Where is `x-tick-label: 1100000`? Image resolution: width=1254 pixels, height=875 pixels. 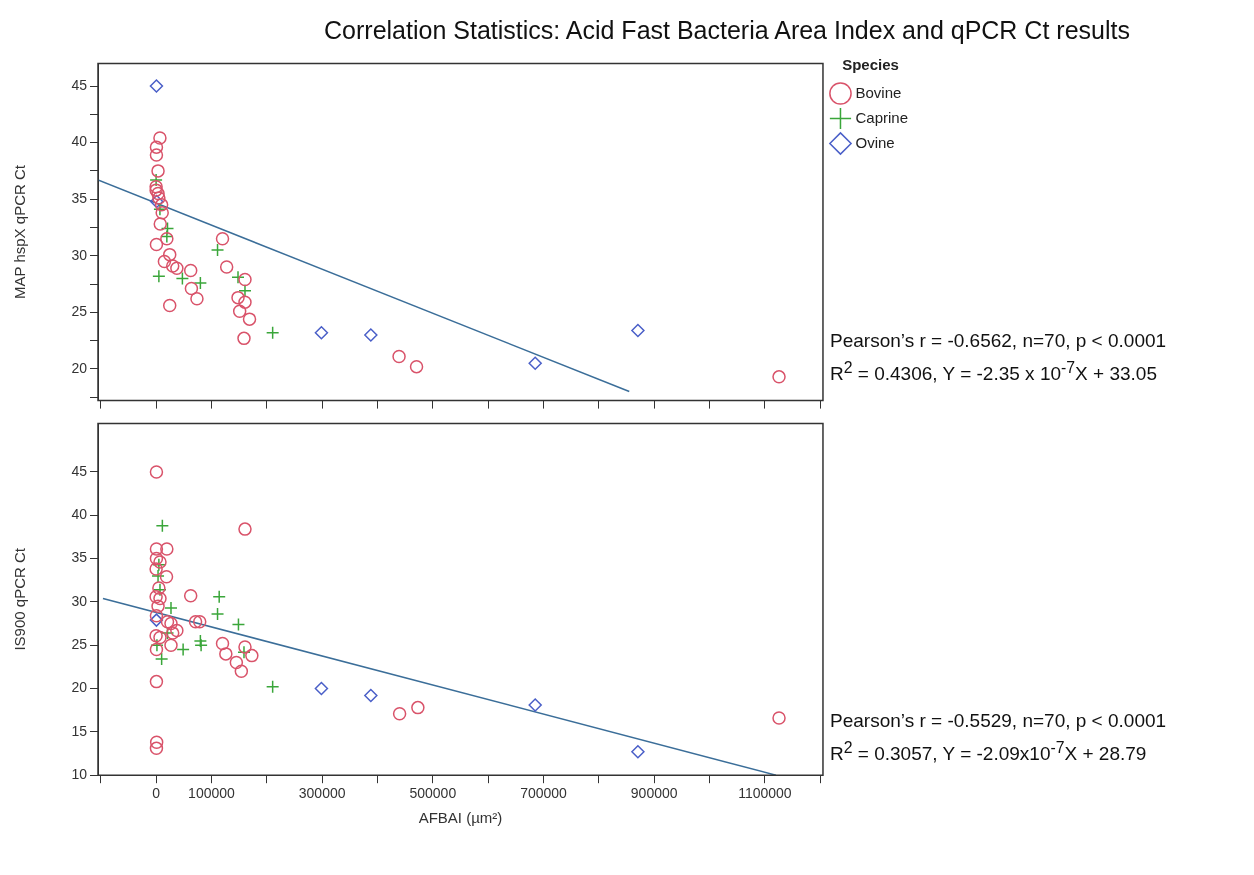
x-tick-label: 1100000 is located at coordinates (765, 793).